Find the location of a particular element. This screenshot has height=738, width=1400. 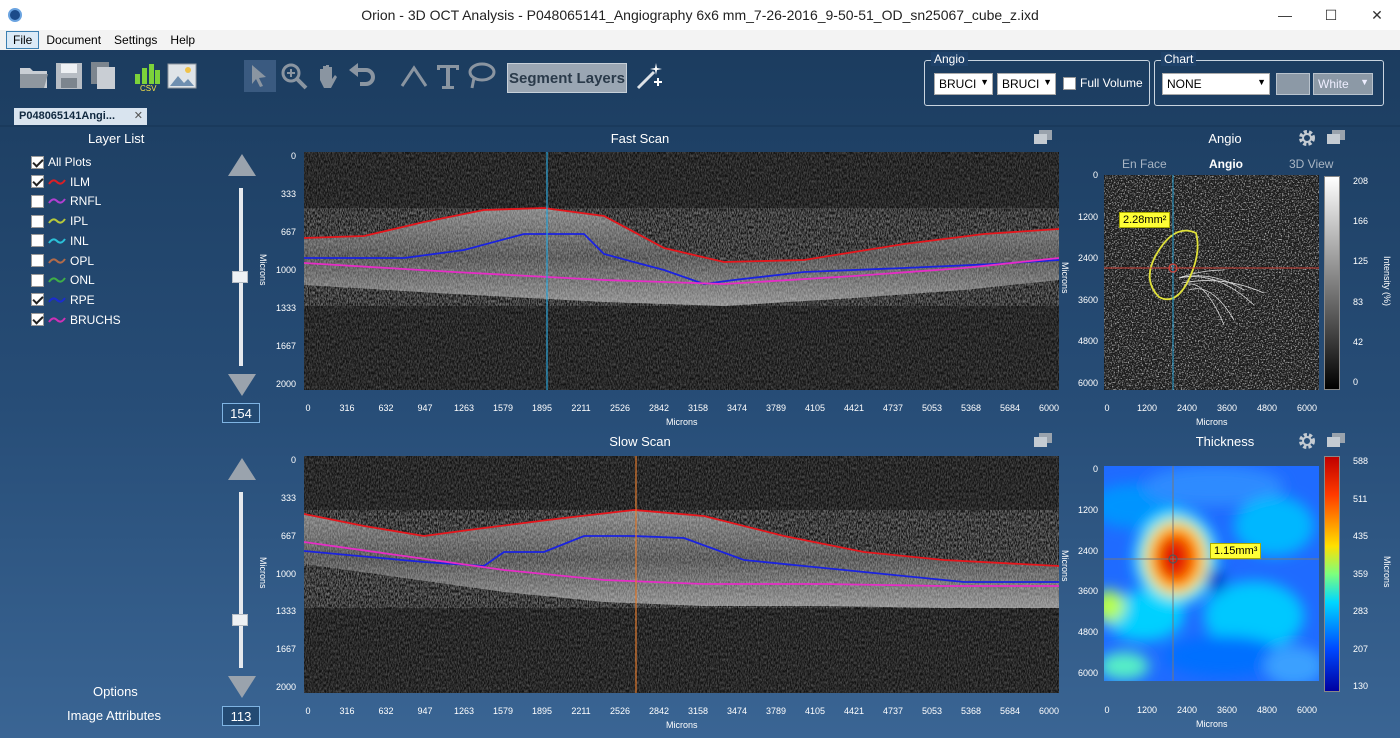

close-button: ✕ is located at coordinates (1377, 14).